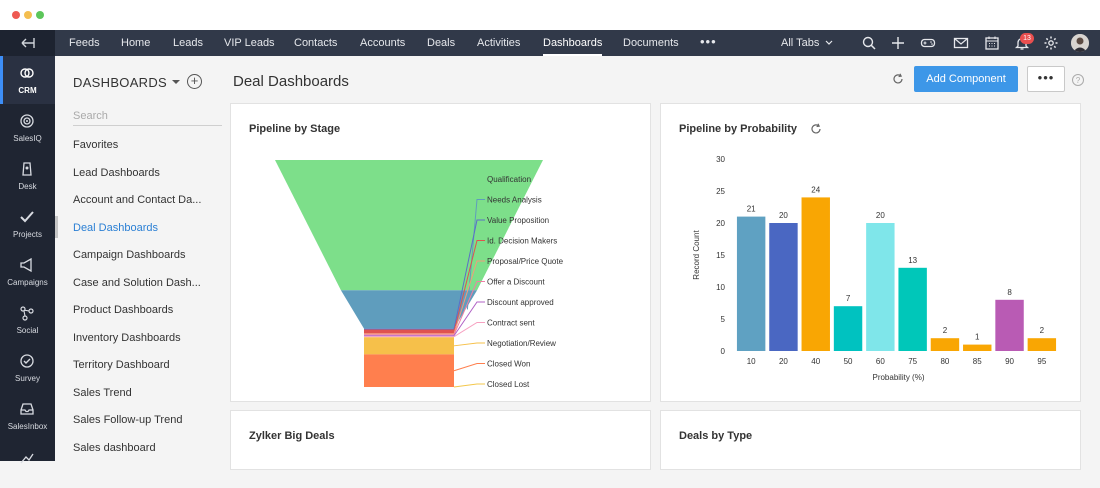 This screenshot has width=1100, height=488. I want to click on sidebar-item-deal-dashboards: Deal Dashboards, so click(115, 228).